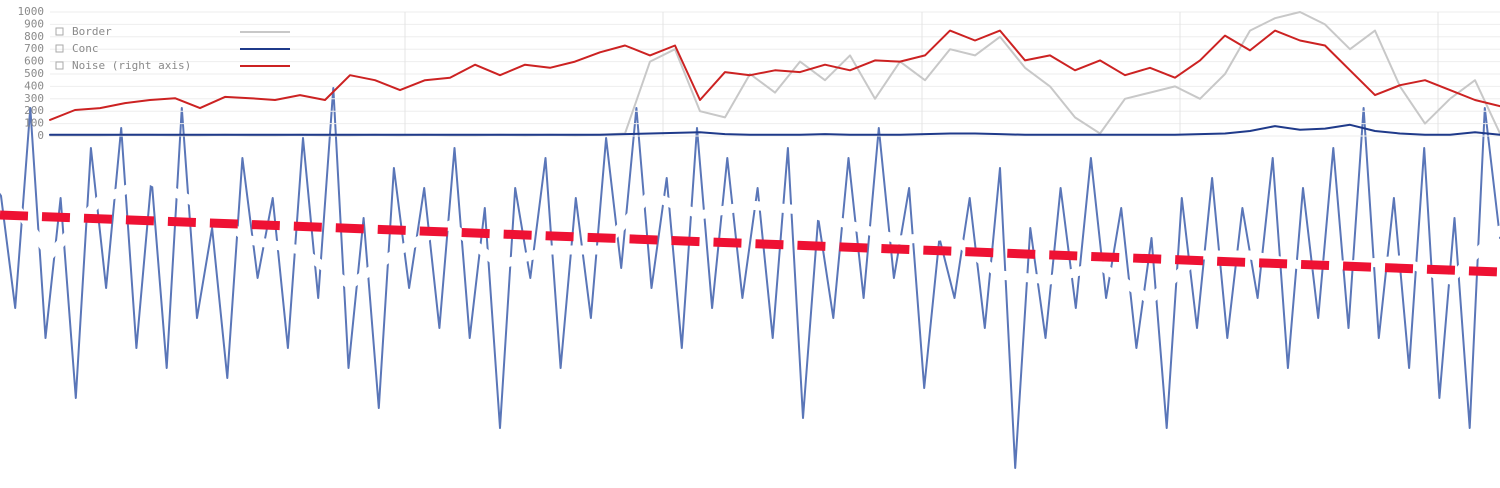  Describe the element at coordinates (34, 123) in the screenshot. I see `y-tick-label: 100` at that location.